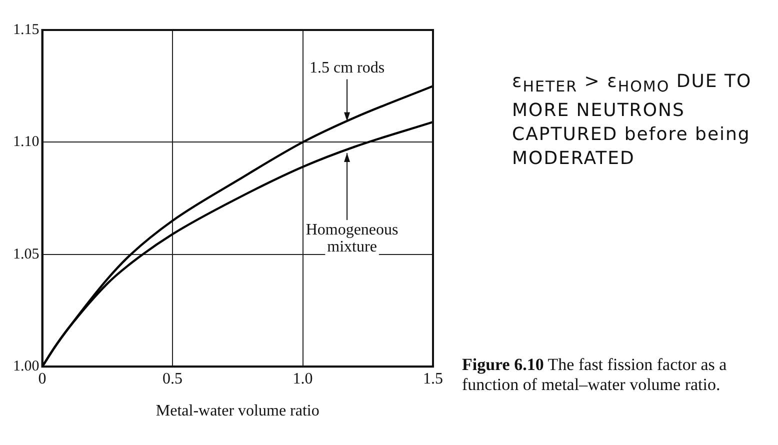 The height and width of the screenshot is (445, 778). I want to click on caption: Figure 6.10 The fast fission factor as a function of metal–water volume ratio., so click(595, 375).